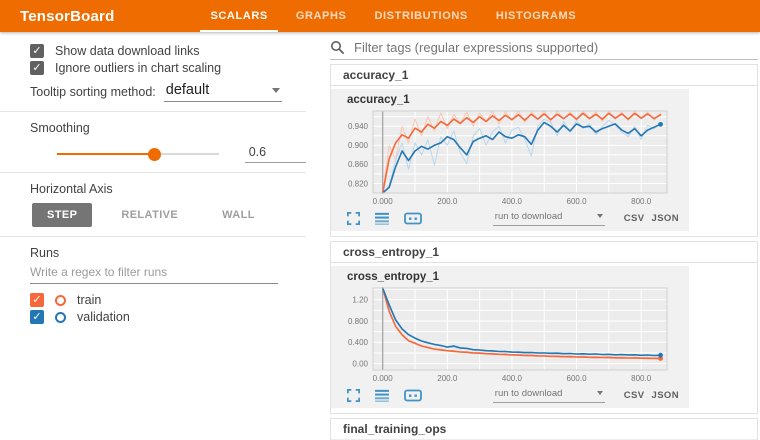 Image resolution: width=760 pixels, height=440 pixels. What do you see at coordinates (37, 300) in the screenshot?
I see `run-train-checkbox: ✓` at bounding box center [37, 300].